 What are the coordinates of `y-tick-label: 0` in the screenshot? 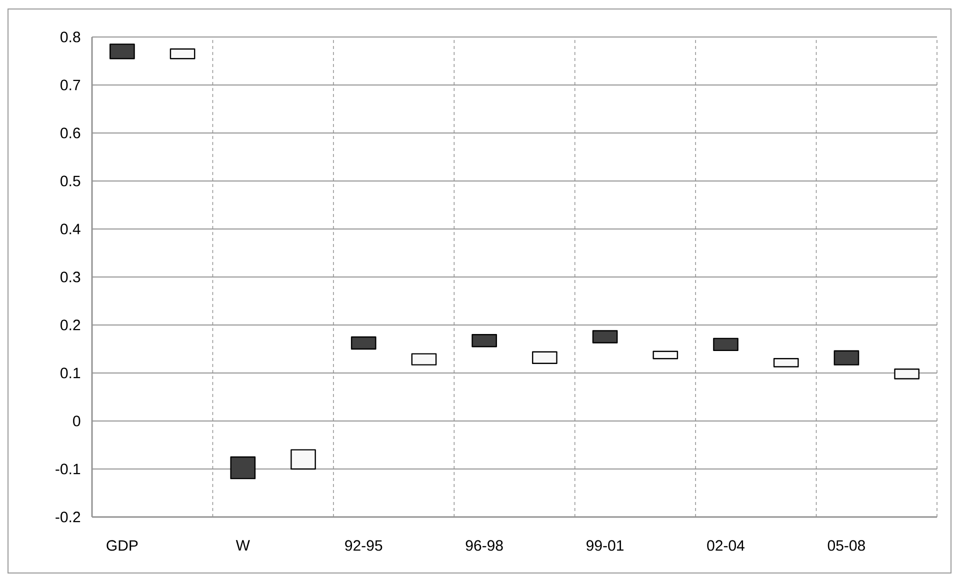 It's located at (76, 421).